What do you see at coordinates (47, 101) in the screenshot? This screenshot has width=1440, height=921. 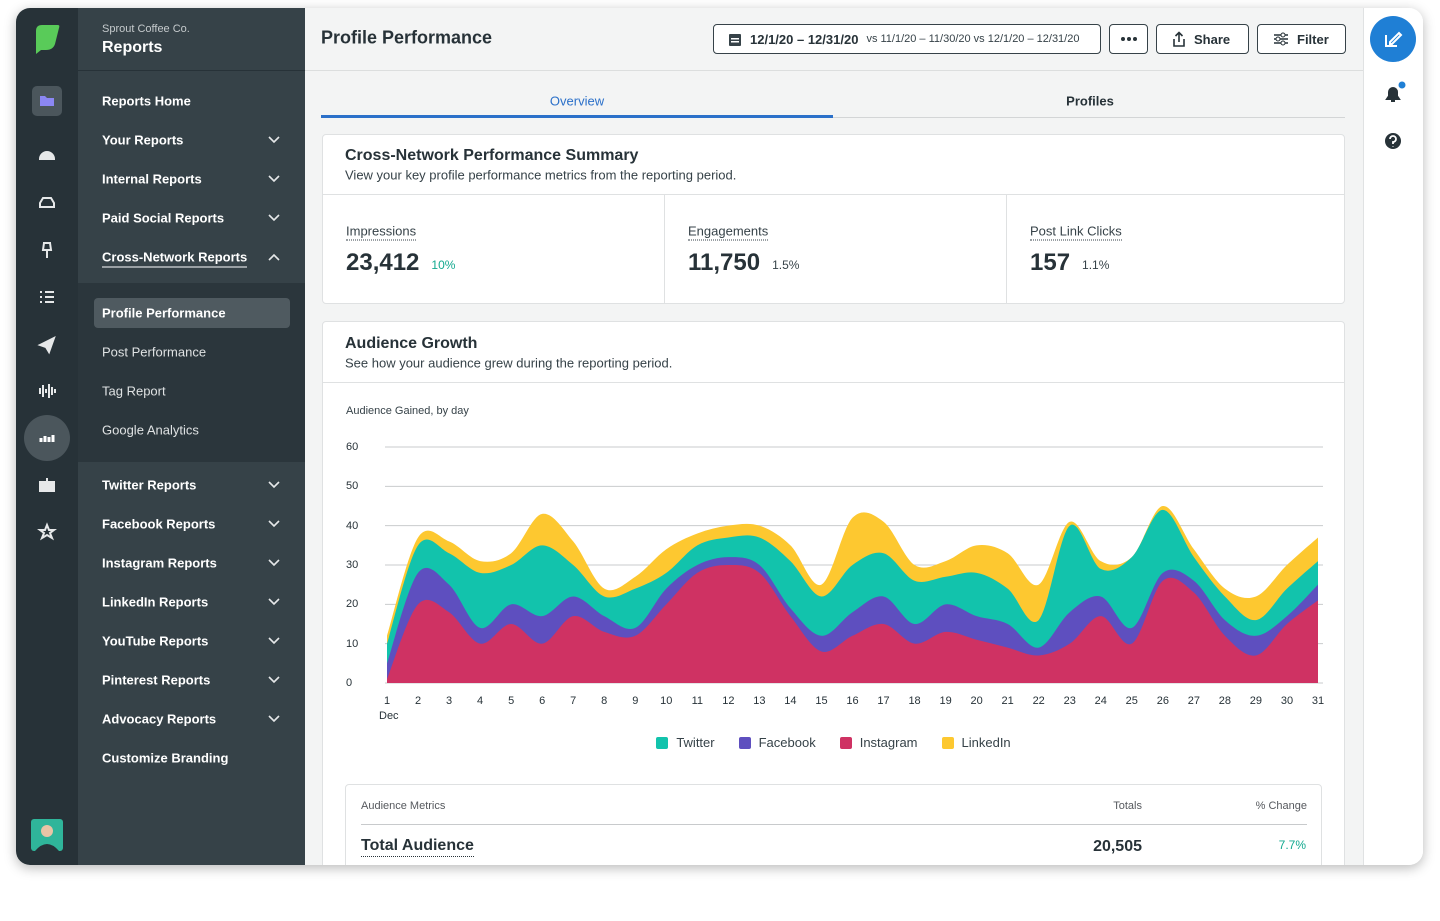 I see `folder-icon` at bounding box center [47, 101].